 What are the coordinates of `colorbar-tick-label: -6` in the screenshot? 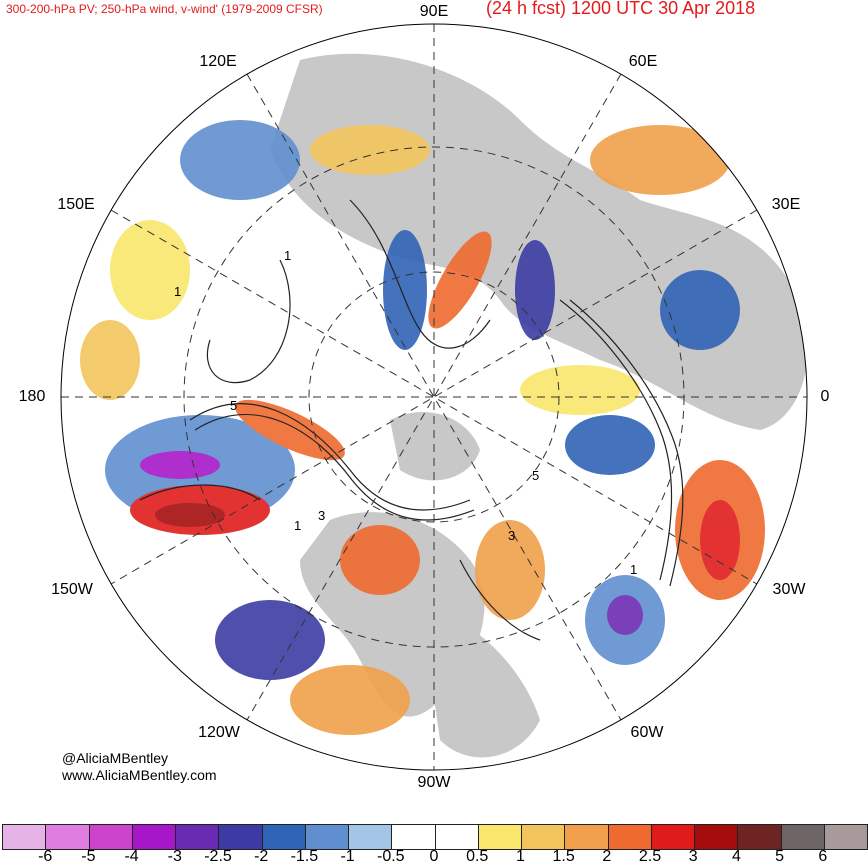 It's located at (45, 856).